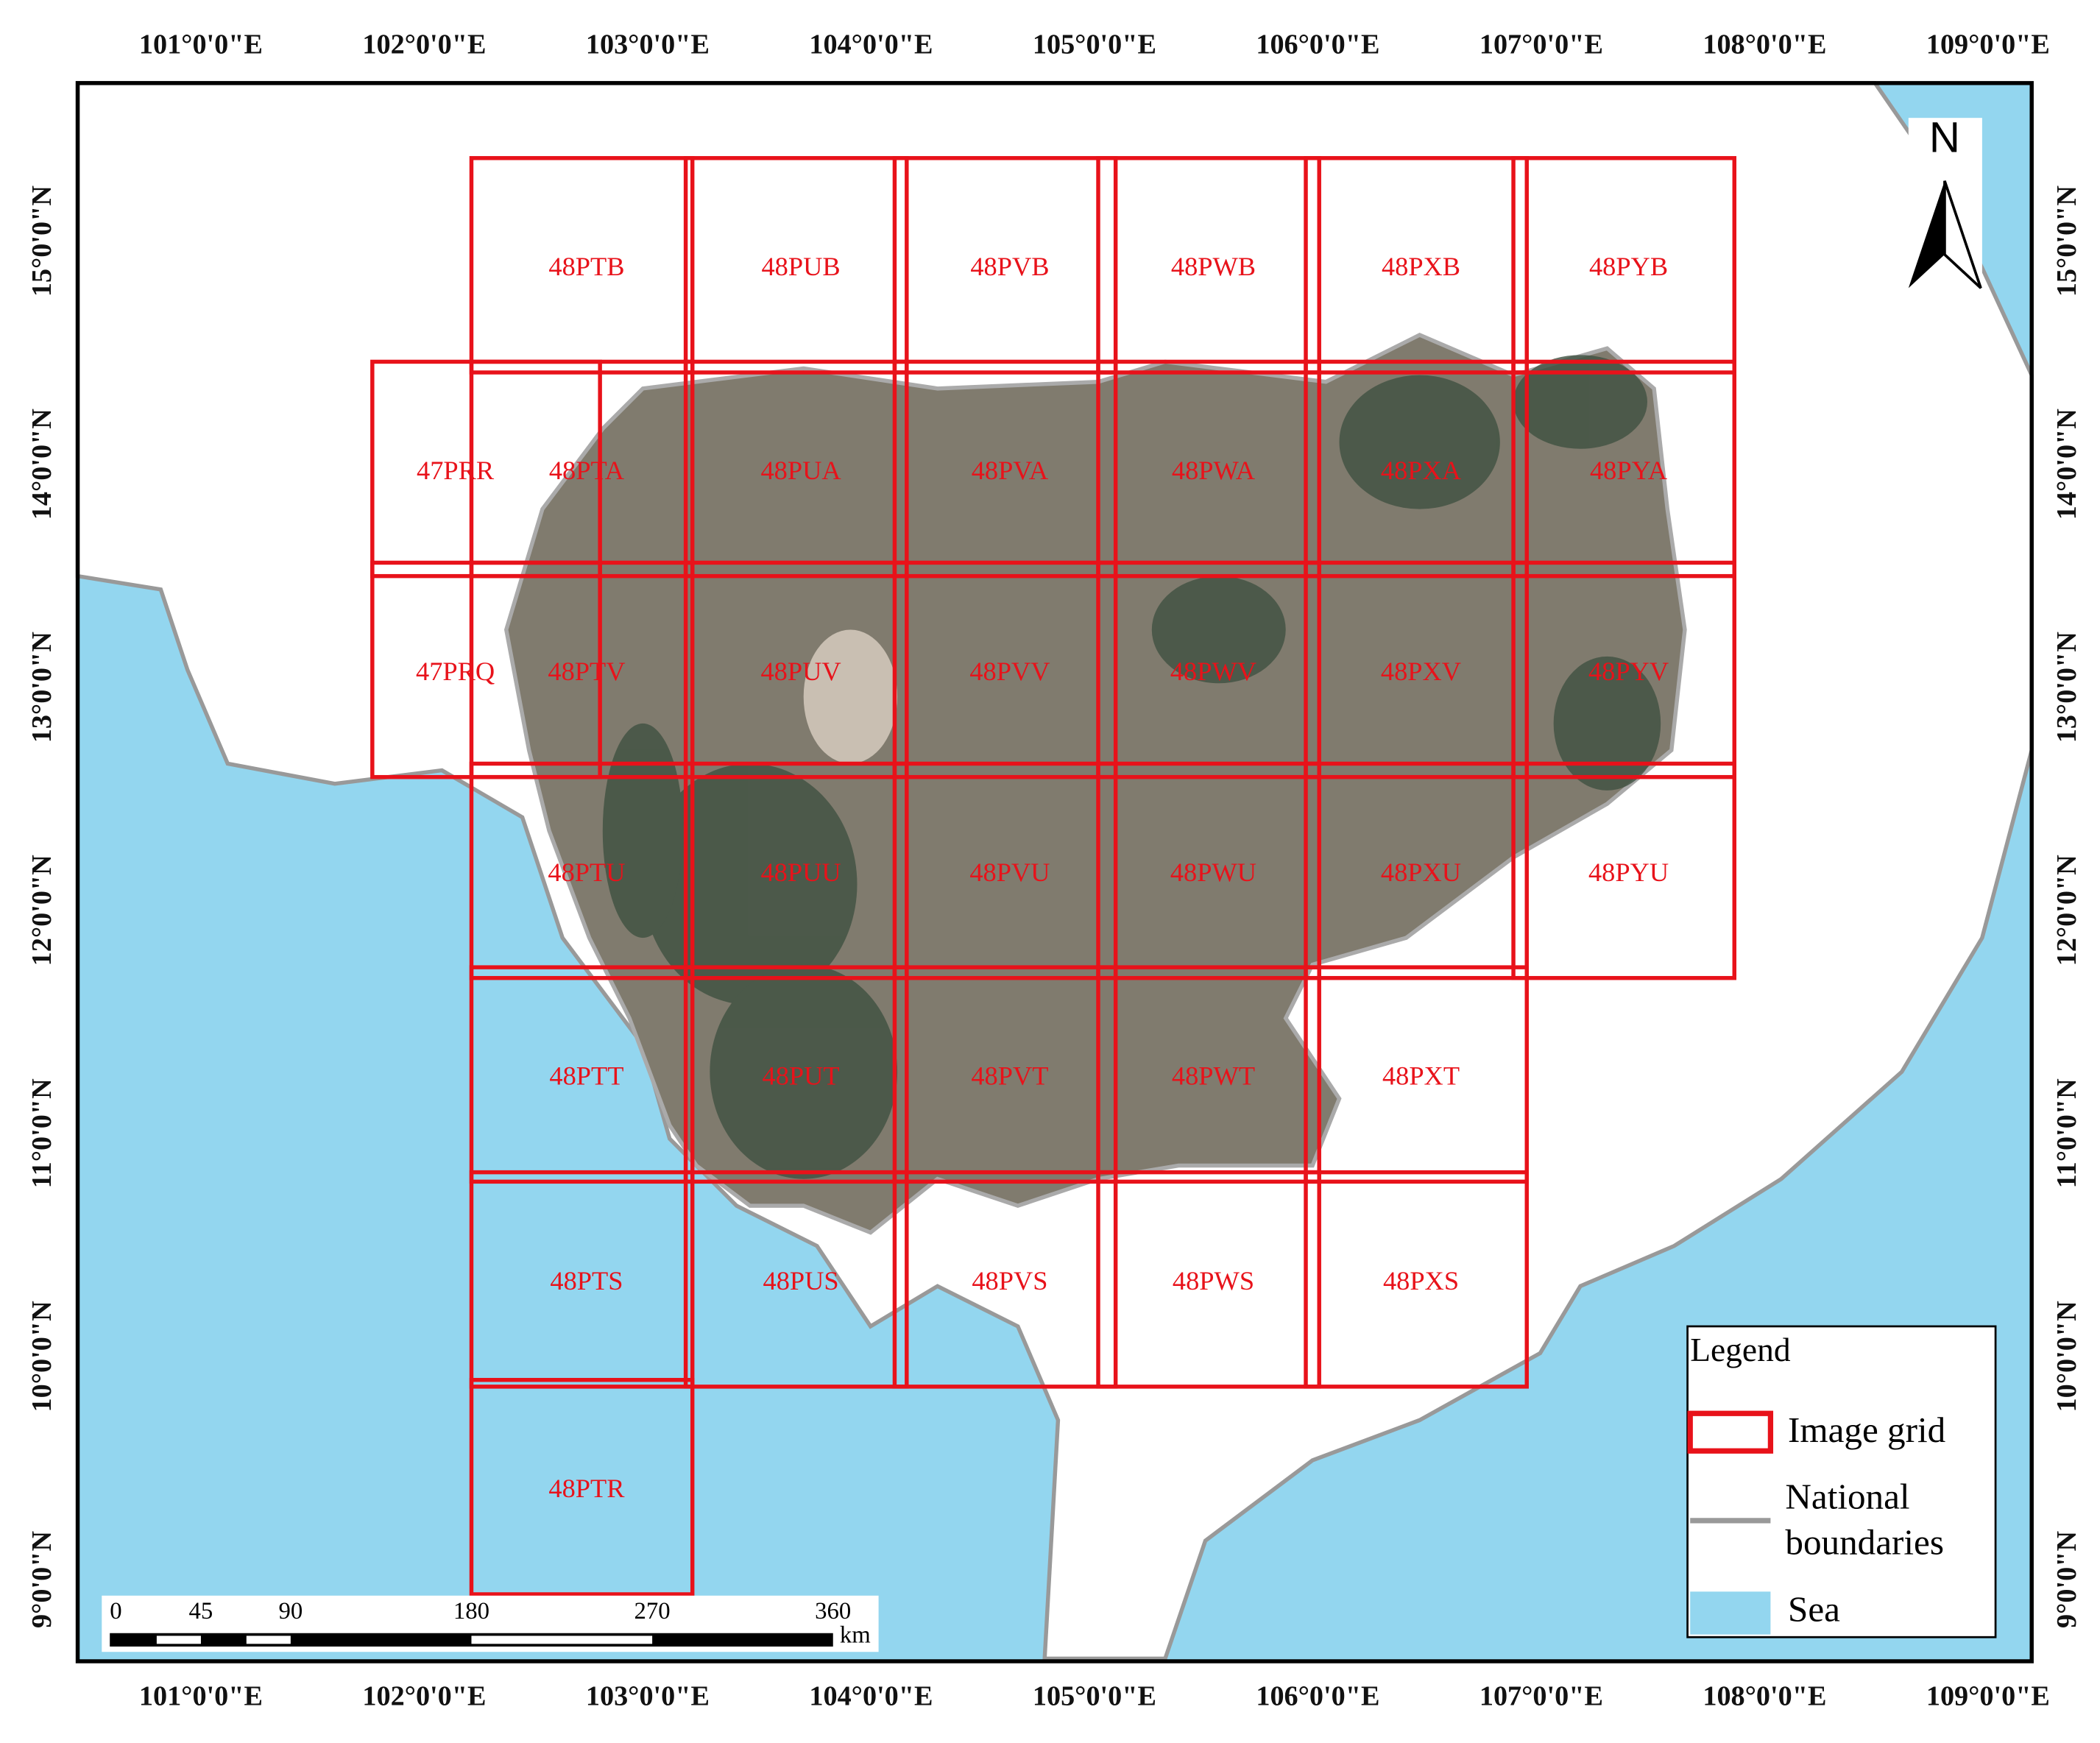 This screenshot has width=2100, height=1743. What do you see at coordinates (1009, 1076) in the screenshot?
I see `tile-label: 48PVT` at bounding box center [1009, 1076].